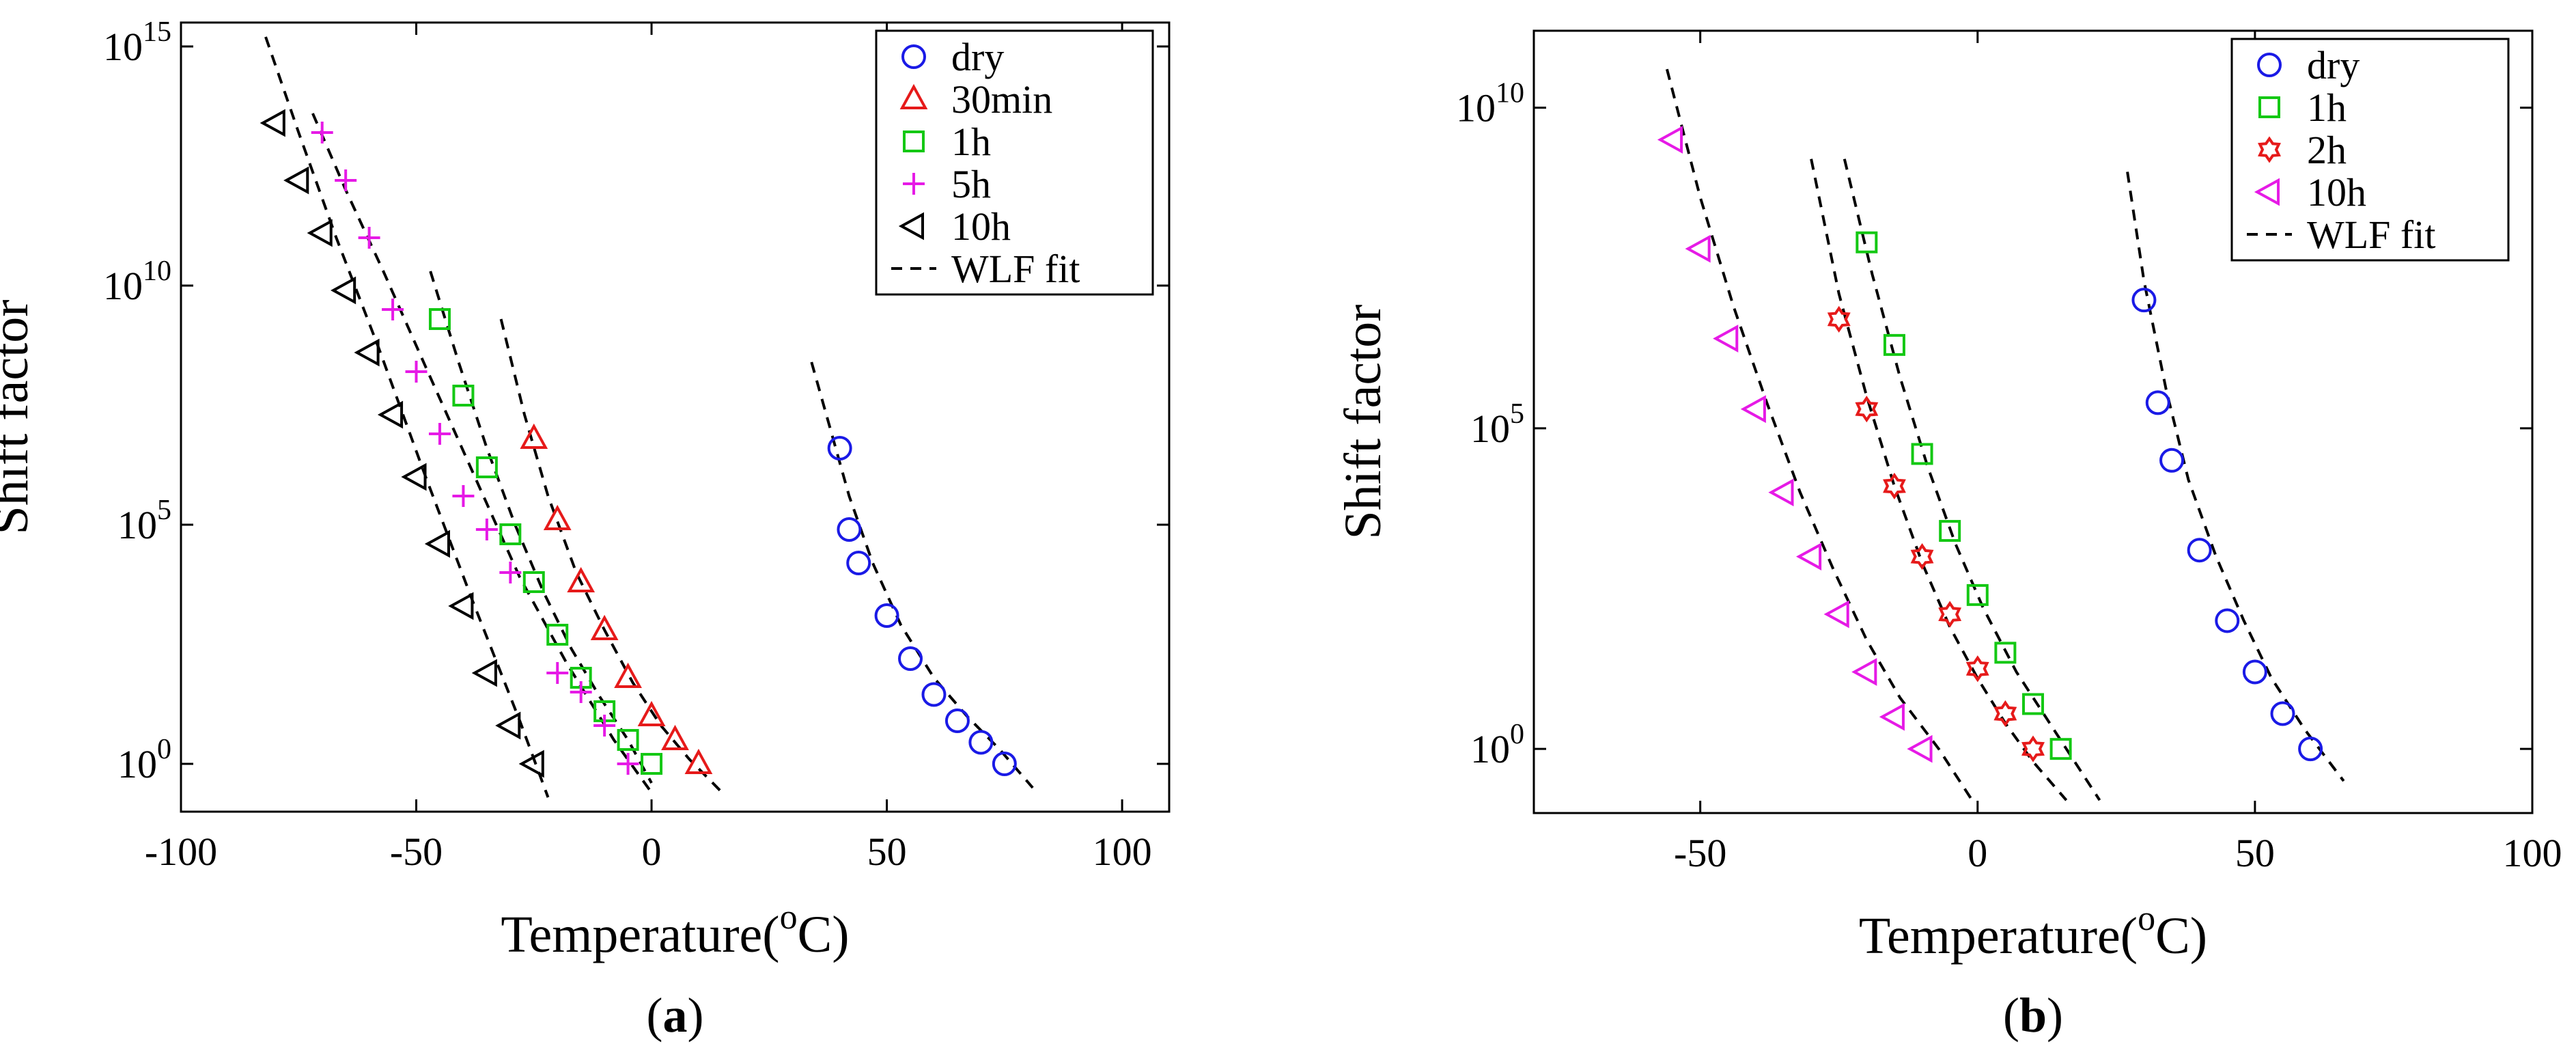 This screenshot has width=2576, height=1059. Describe the element at coordinates (2033, 932) in the screenshot. I see `x-axis-title: Temperature(oC)` at that location.